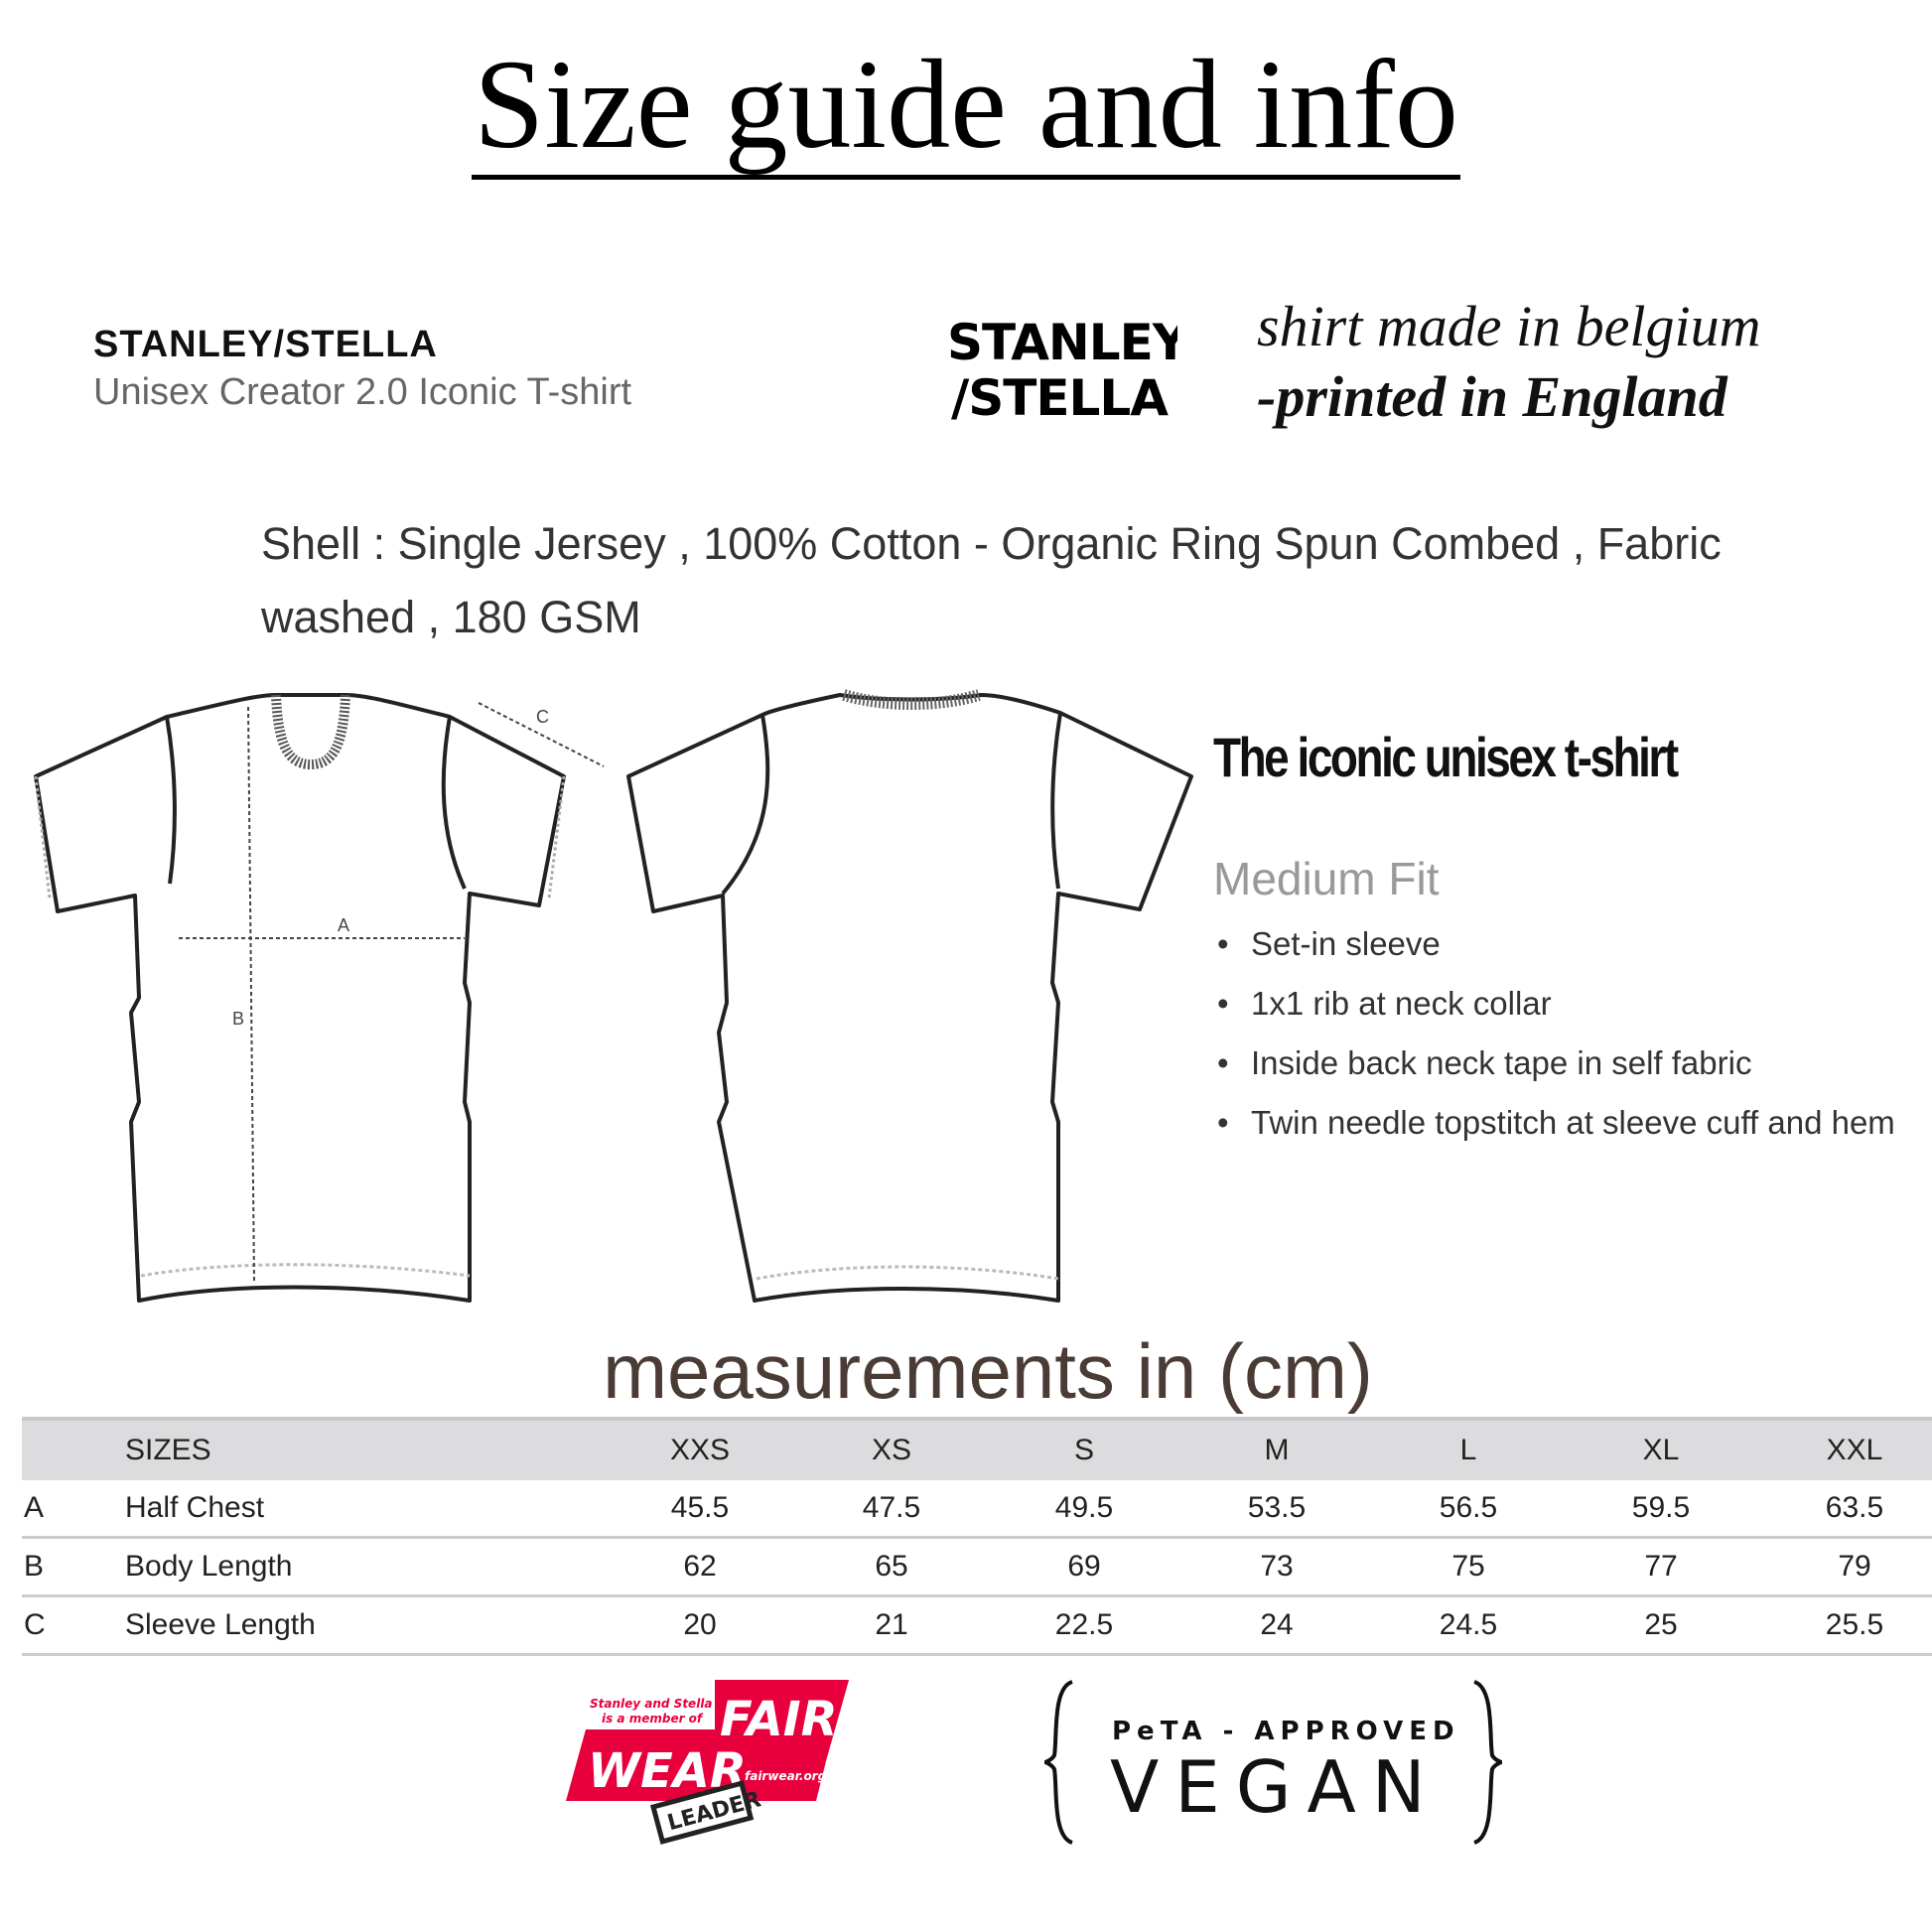 This screenshot has width=1932, height=1932. I want to click on table-cell: 49.5, so click(1084, 1507).